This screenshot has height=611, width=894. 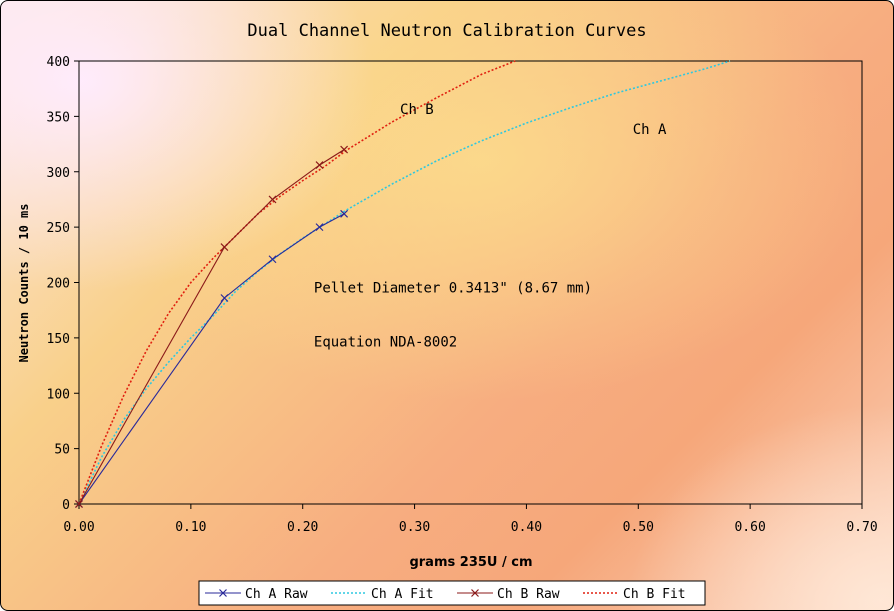 What do you see at coordinates (302, 527) in the screenshot?
I see `x-tick-label: 0.20` at bounding box center [302, 527].